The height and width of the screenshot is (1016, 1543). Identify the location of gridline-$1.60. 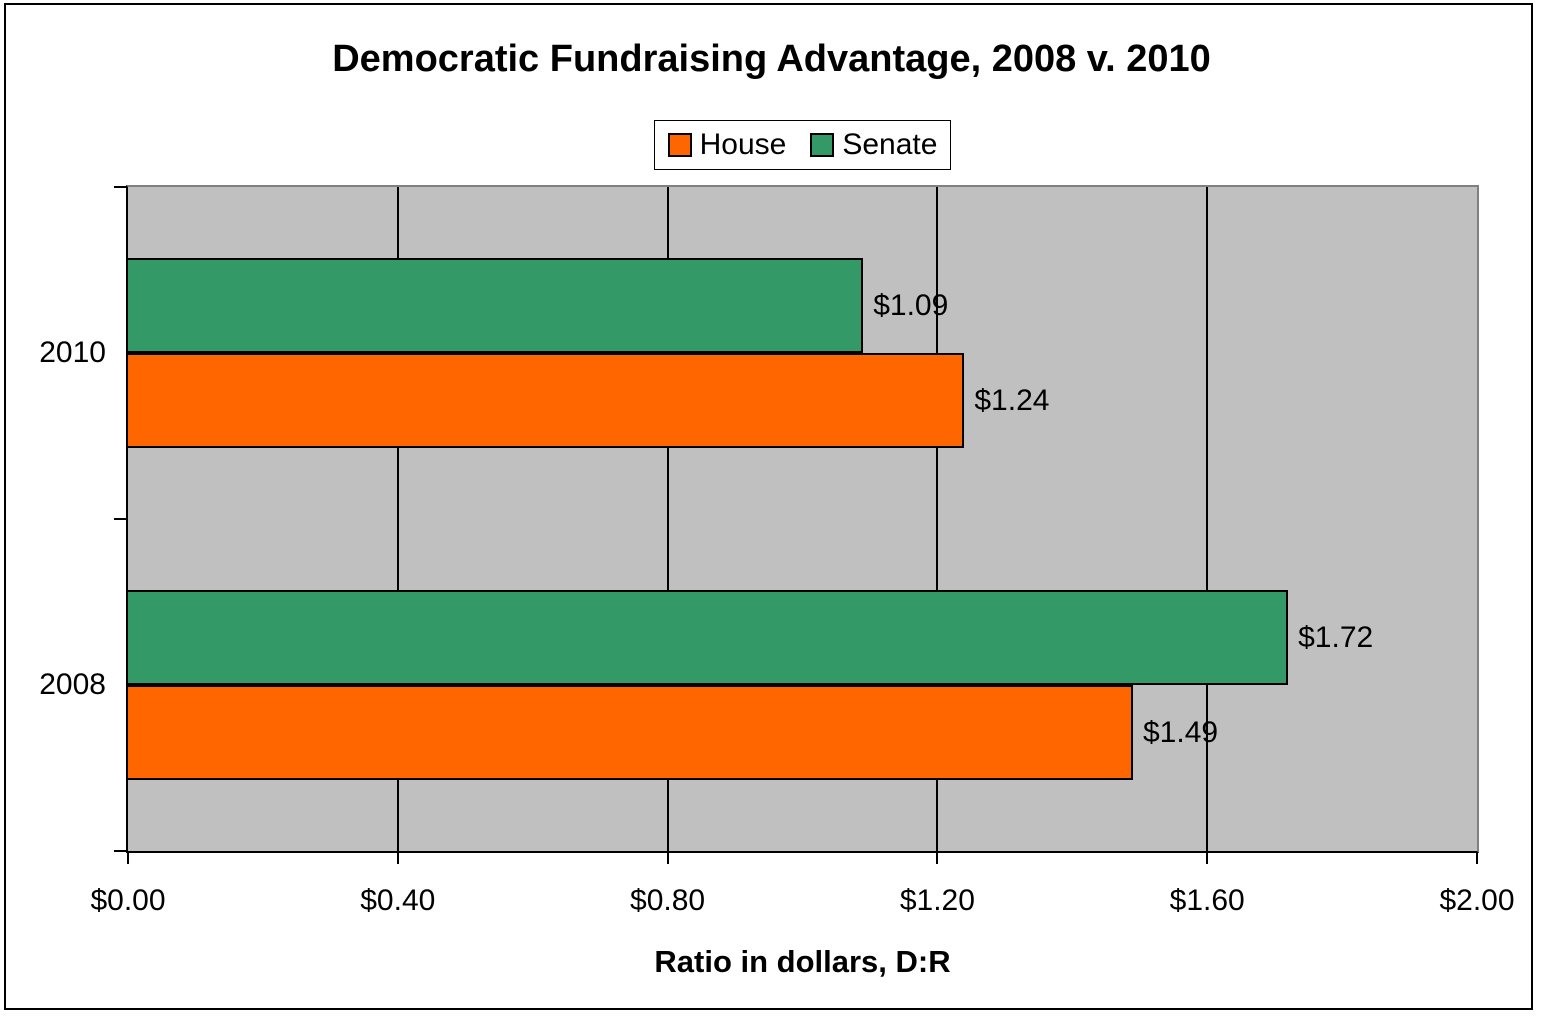
(1207, 519).